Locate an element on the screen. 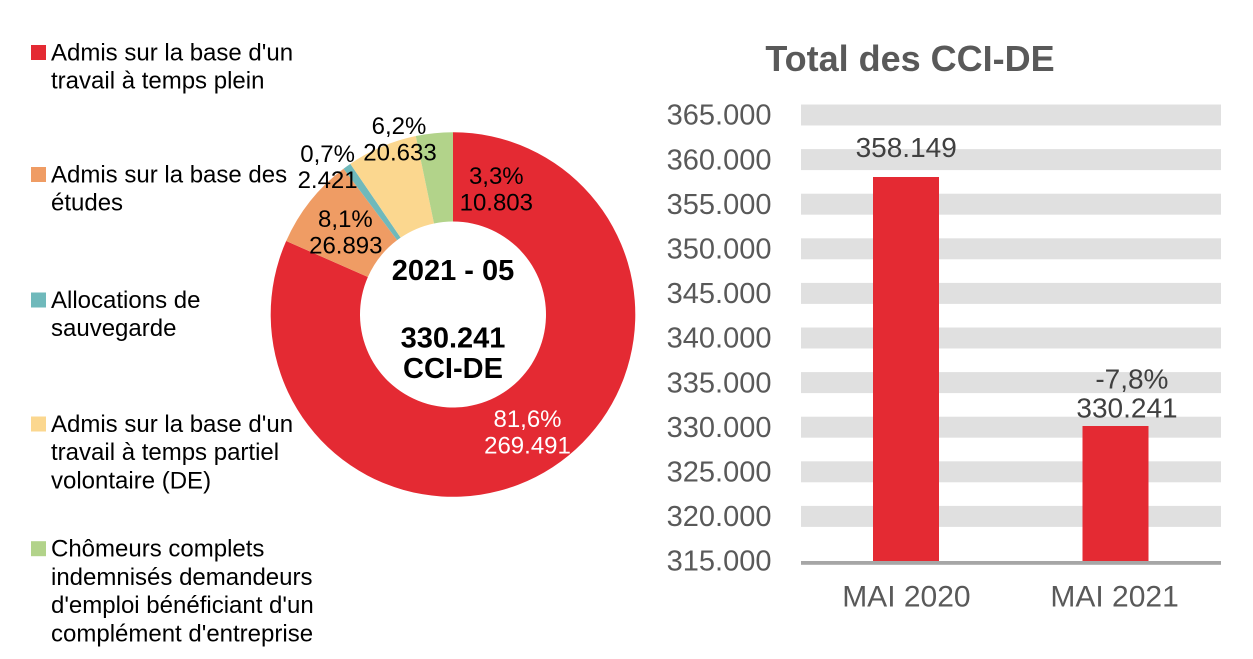  svg-text: 6,2% is located at coordinates (399, 126).